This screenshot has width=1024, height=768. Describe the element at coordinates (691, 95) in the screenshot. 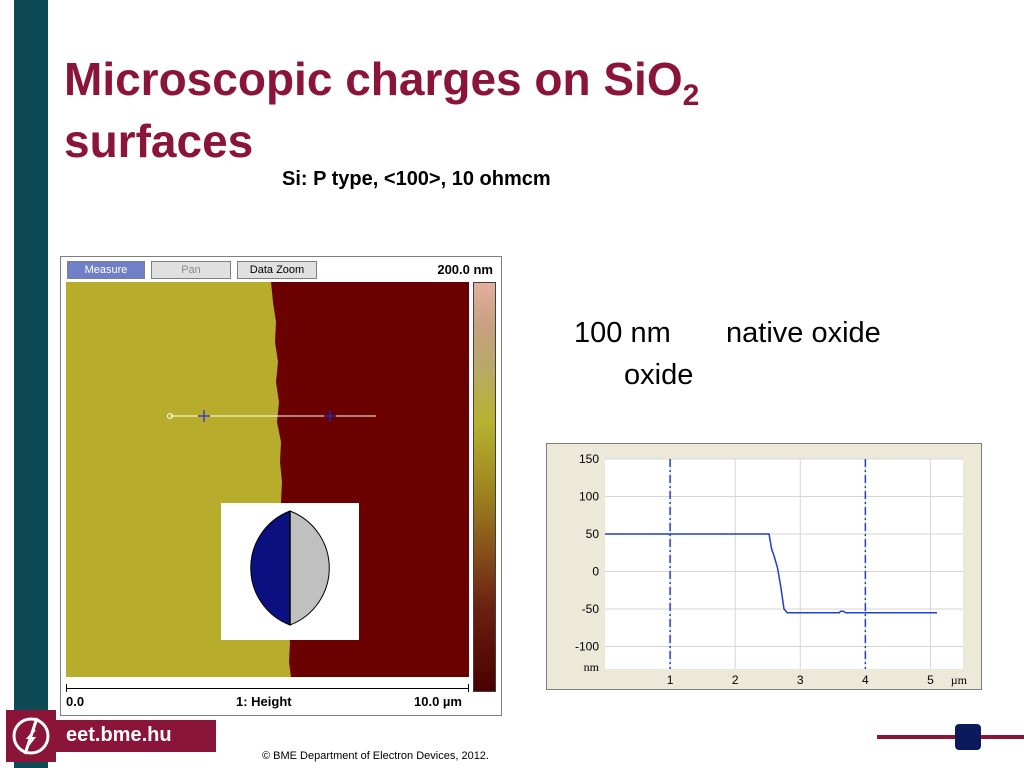

I see `title-subscript: 2` at that location.